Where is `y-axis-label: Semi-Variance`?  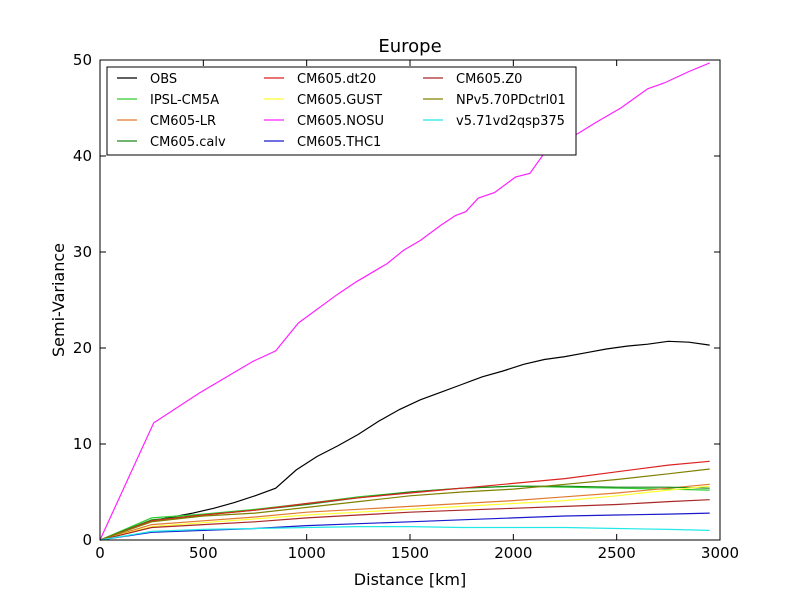
y-axis-label: Semi-Variance is located at coordinates (58, 300).